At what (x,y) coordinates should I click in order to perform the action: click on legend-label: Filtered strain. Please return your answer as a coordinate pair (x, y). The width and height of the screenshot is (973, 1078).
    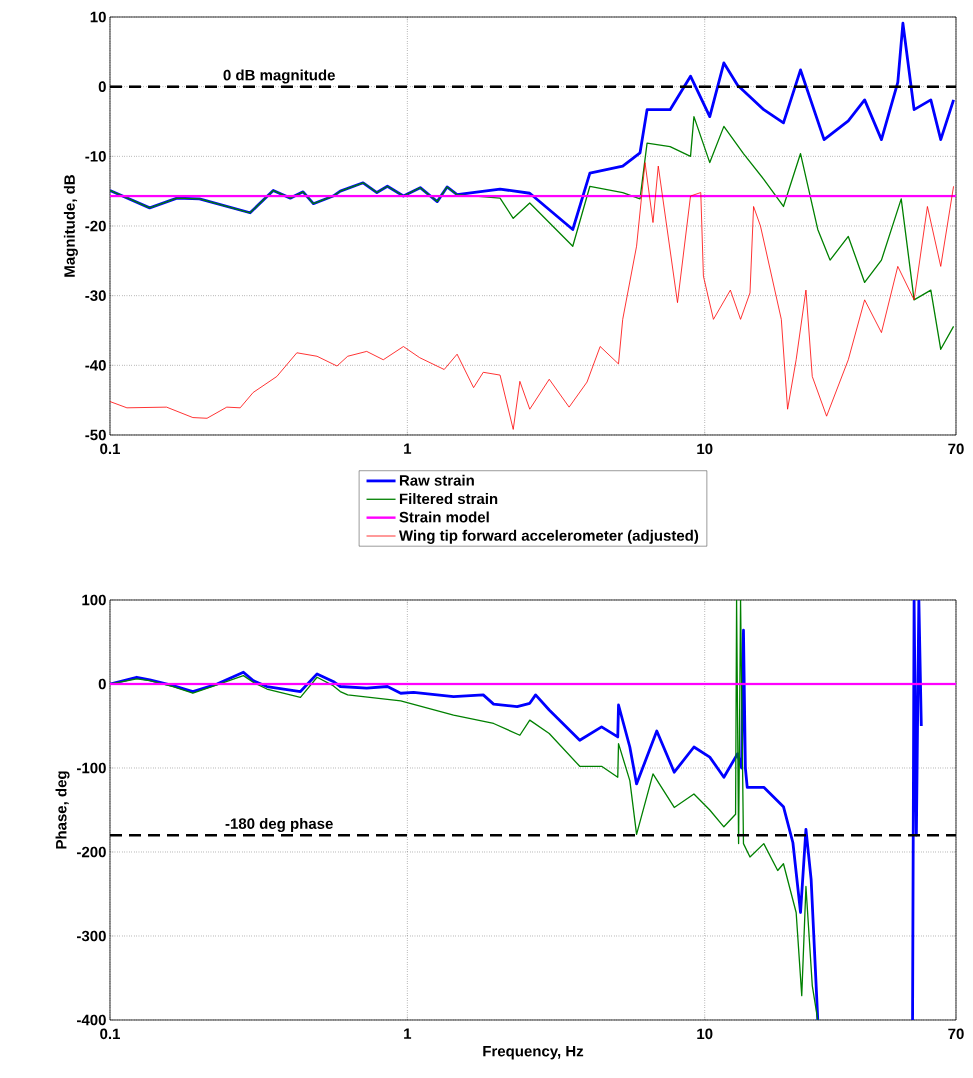
    Looking at the image, I should click on (448, 499).